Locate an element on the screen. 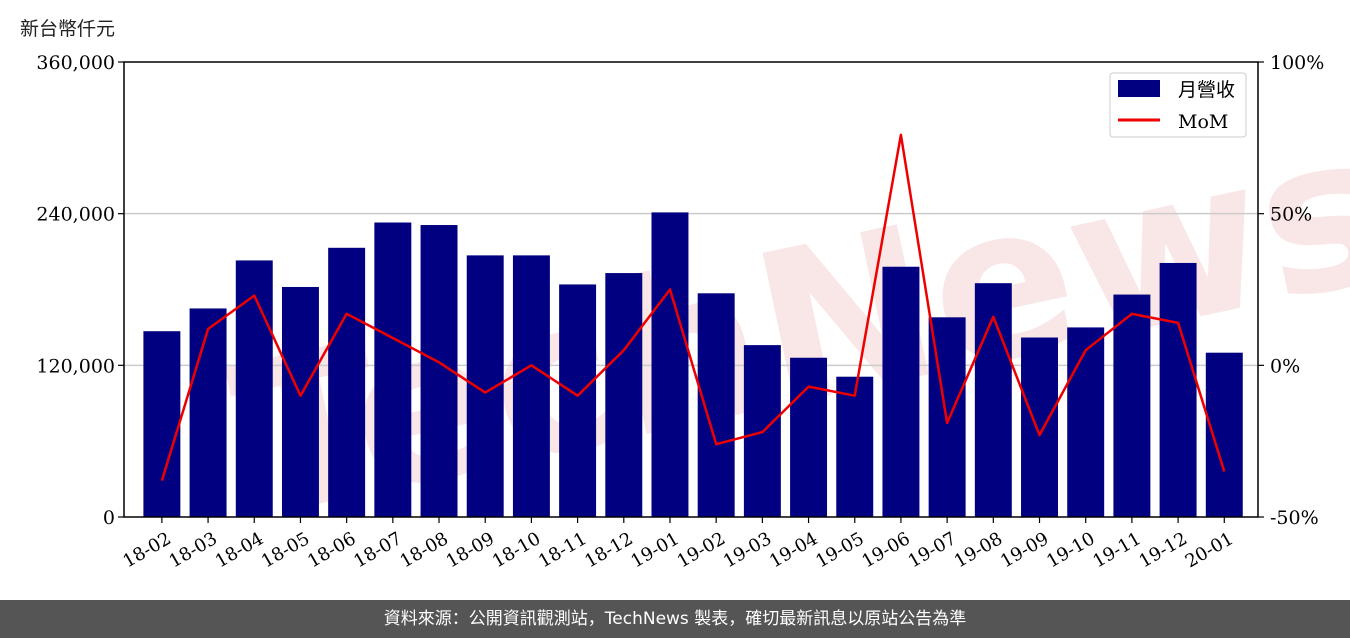 The height and width of the screenshot is (638, 1350). x-tick-label-19-05: 19-05 is located at coordinates (839, 550).